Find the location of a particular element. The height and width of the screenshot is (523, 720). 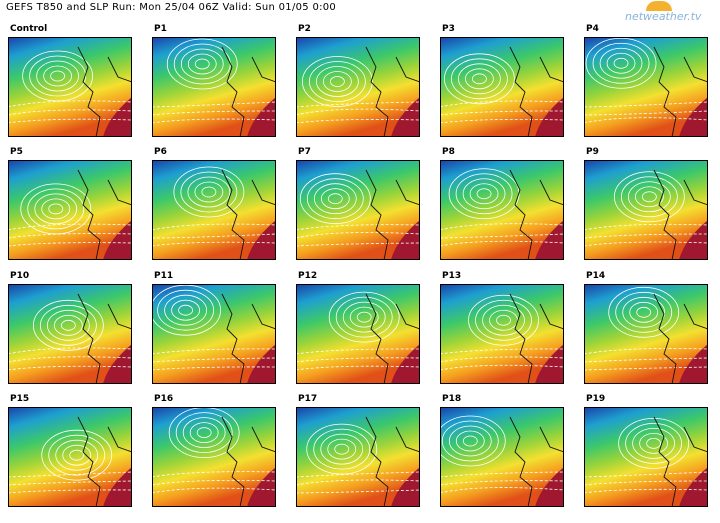

panel-label: P3 is located at coordinates (448, 29).